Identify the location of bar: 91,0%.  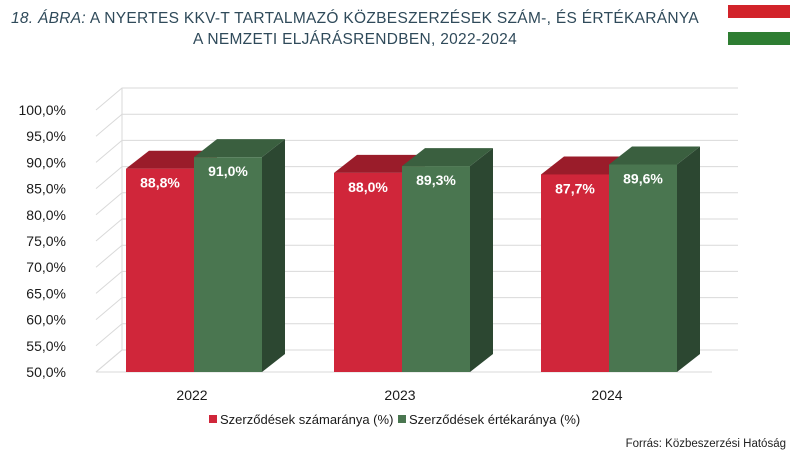
(239, 255).